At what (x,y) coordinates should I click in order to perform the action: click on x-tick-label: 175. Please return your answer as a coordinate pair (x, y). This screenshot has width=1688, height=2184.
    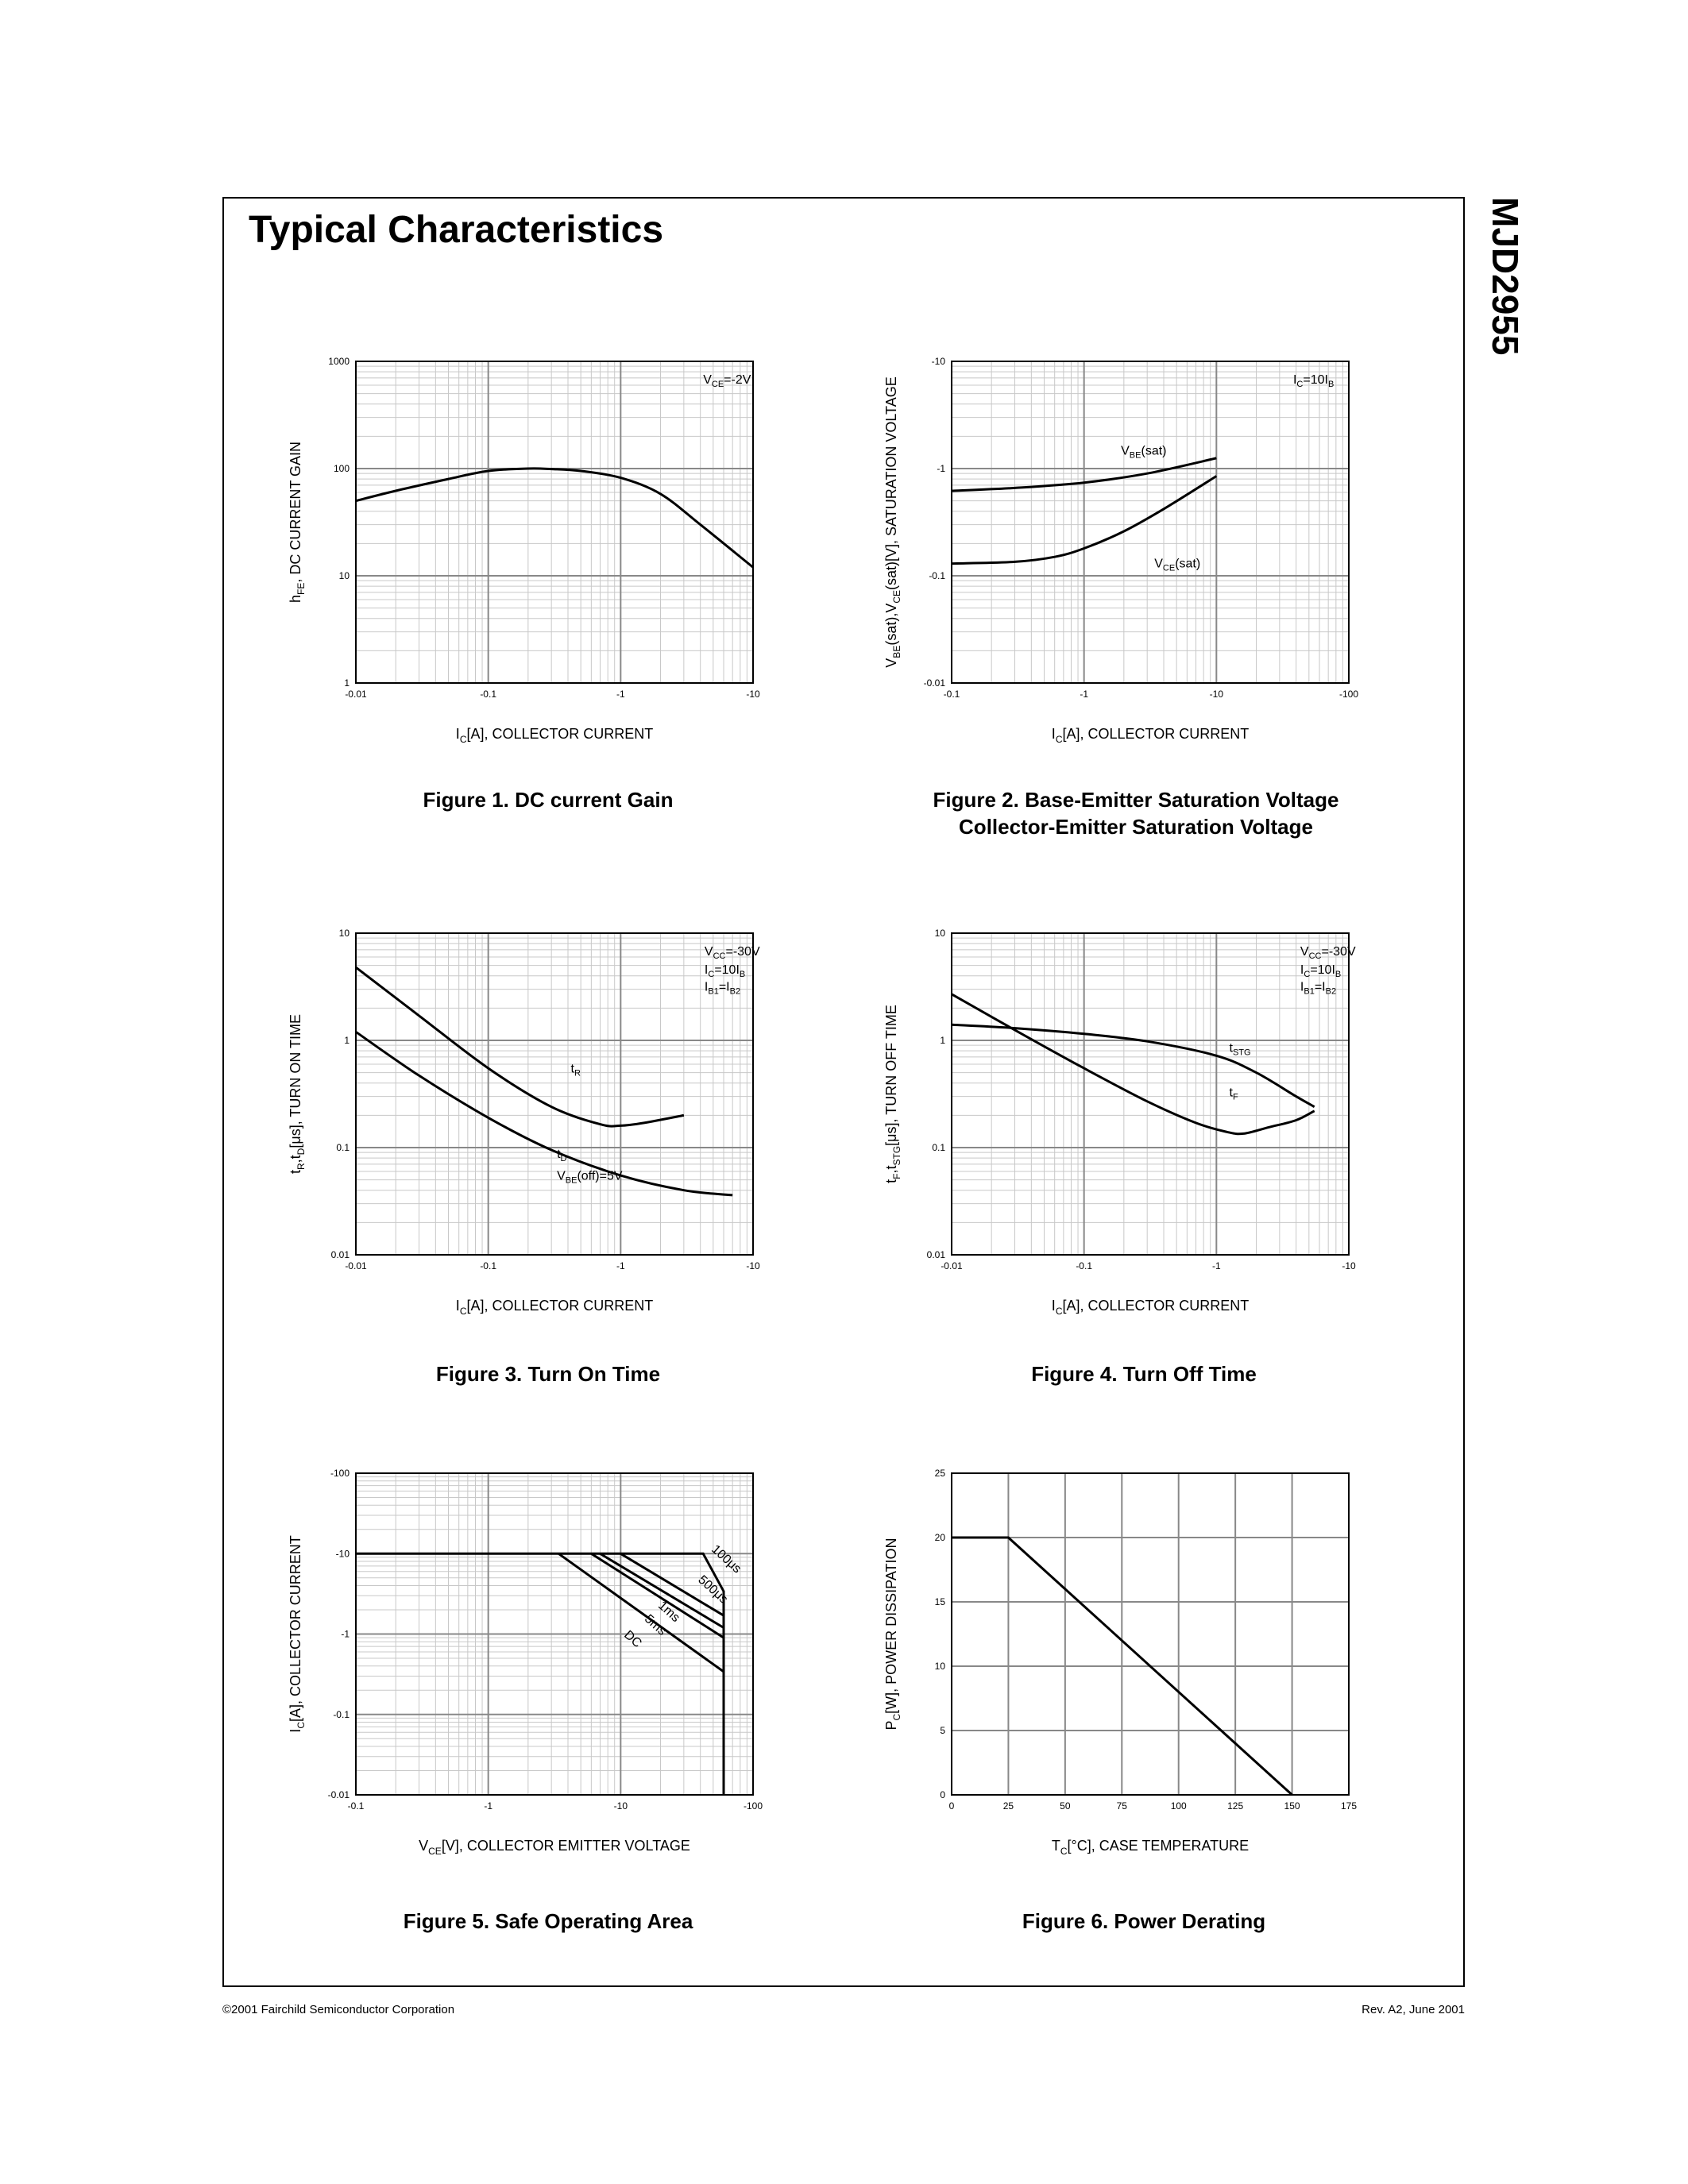
    Looking at the image, I should click on (1349, 1806).